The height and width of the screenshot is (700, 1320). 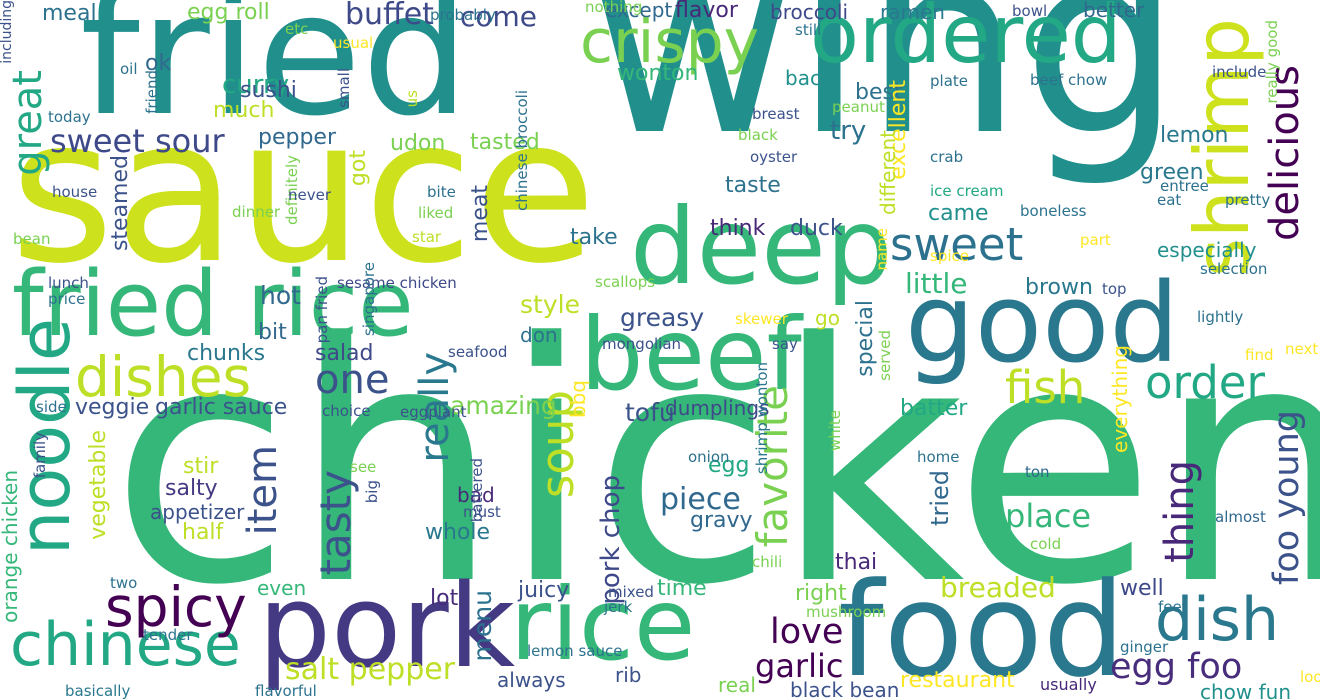 I want to click on word-spice: spice, so click(x=949, y=256).